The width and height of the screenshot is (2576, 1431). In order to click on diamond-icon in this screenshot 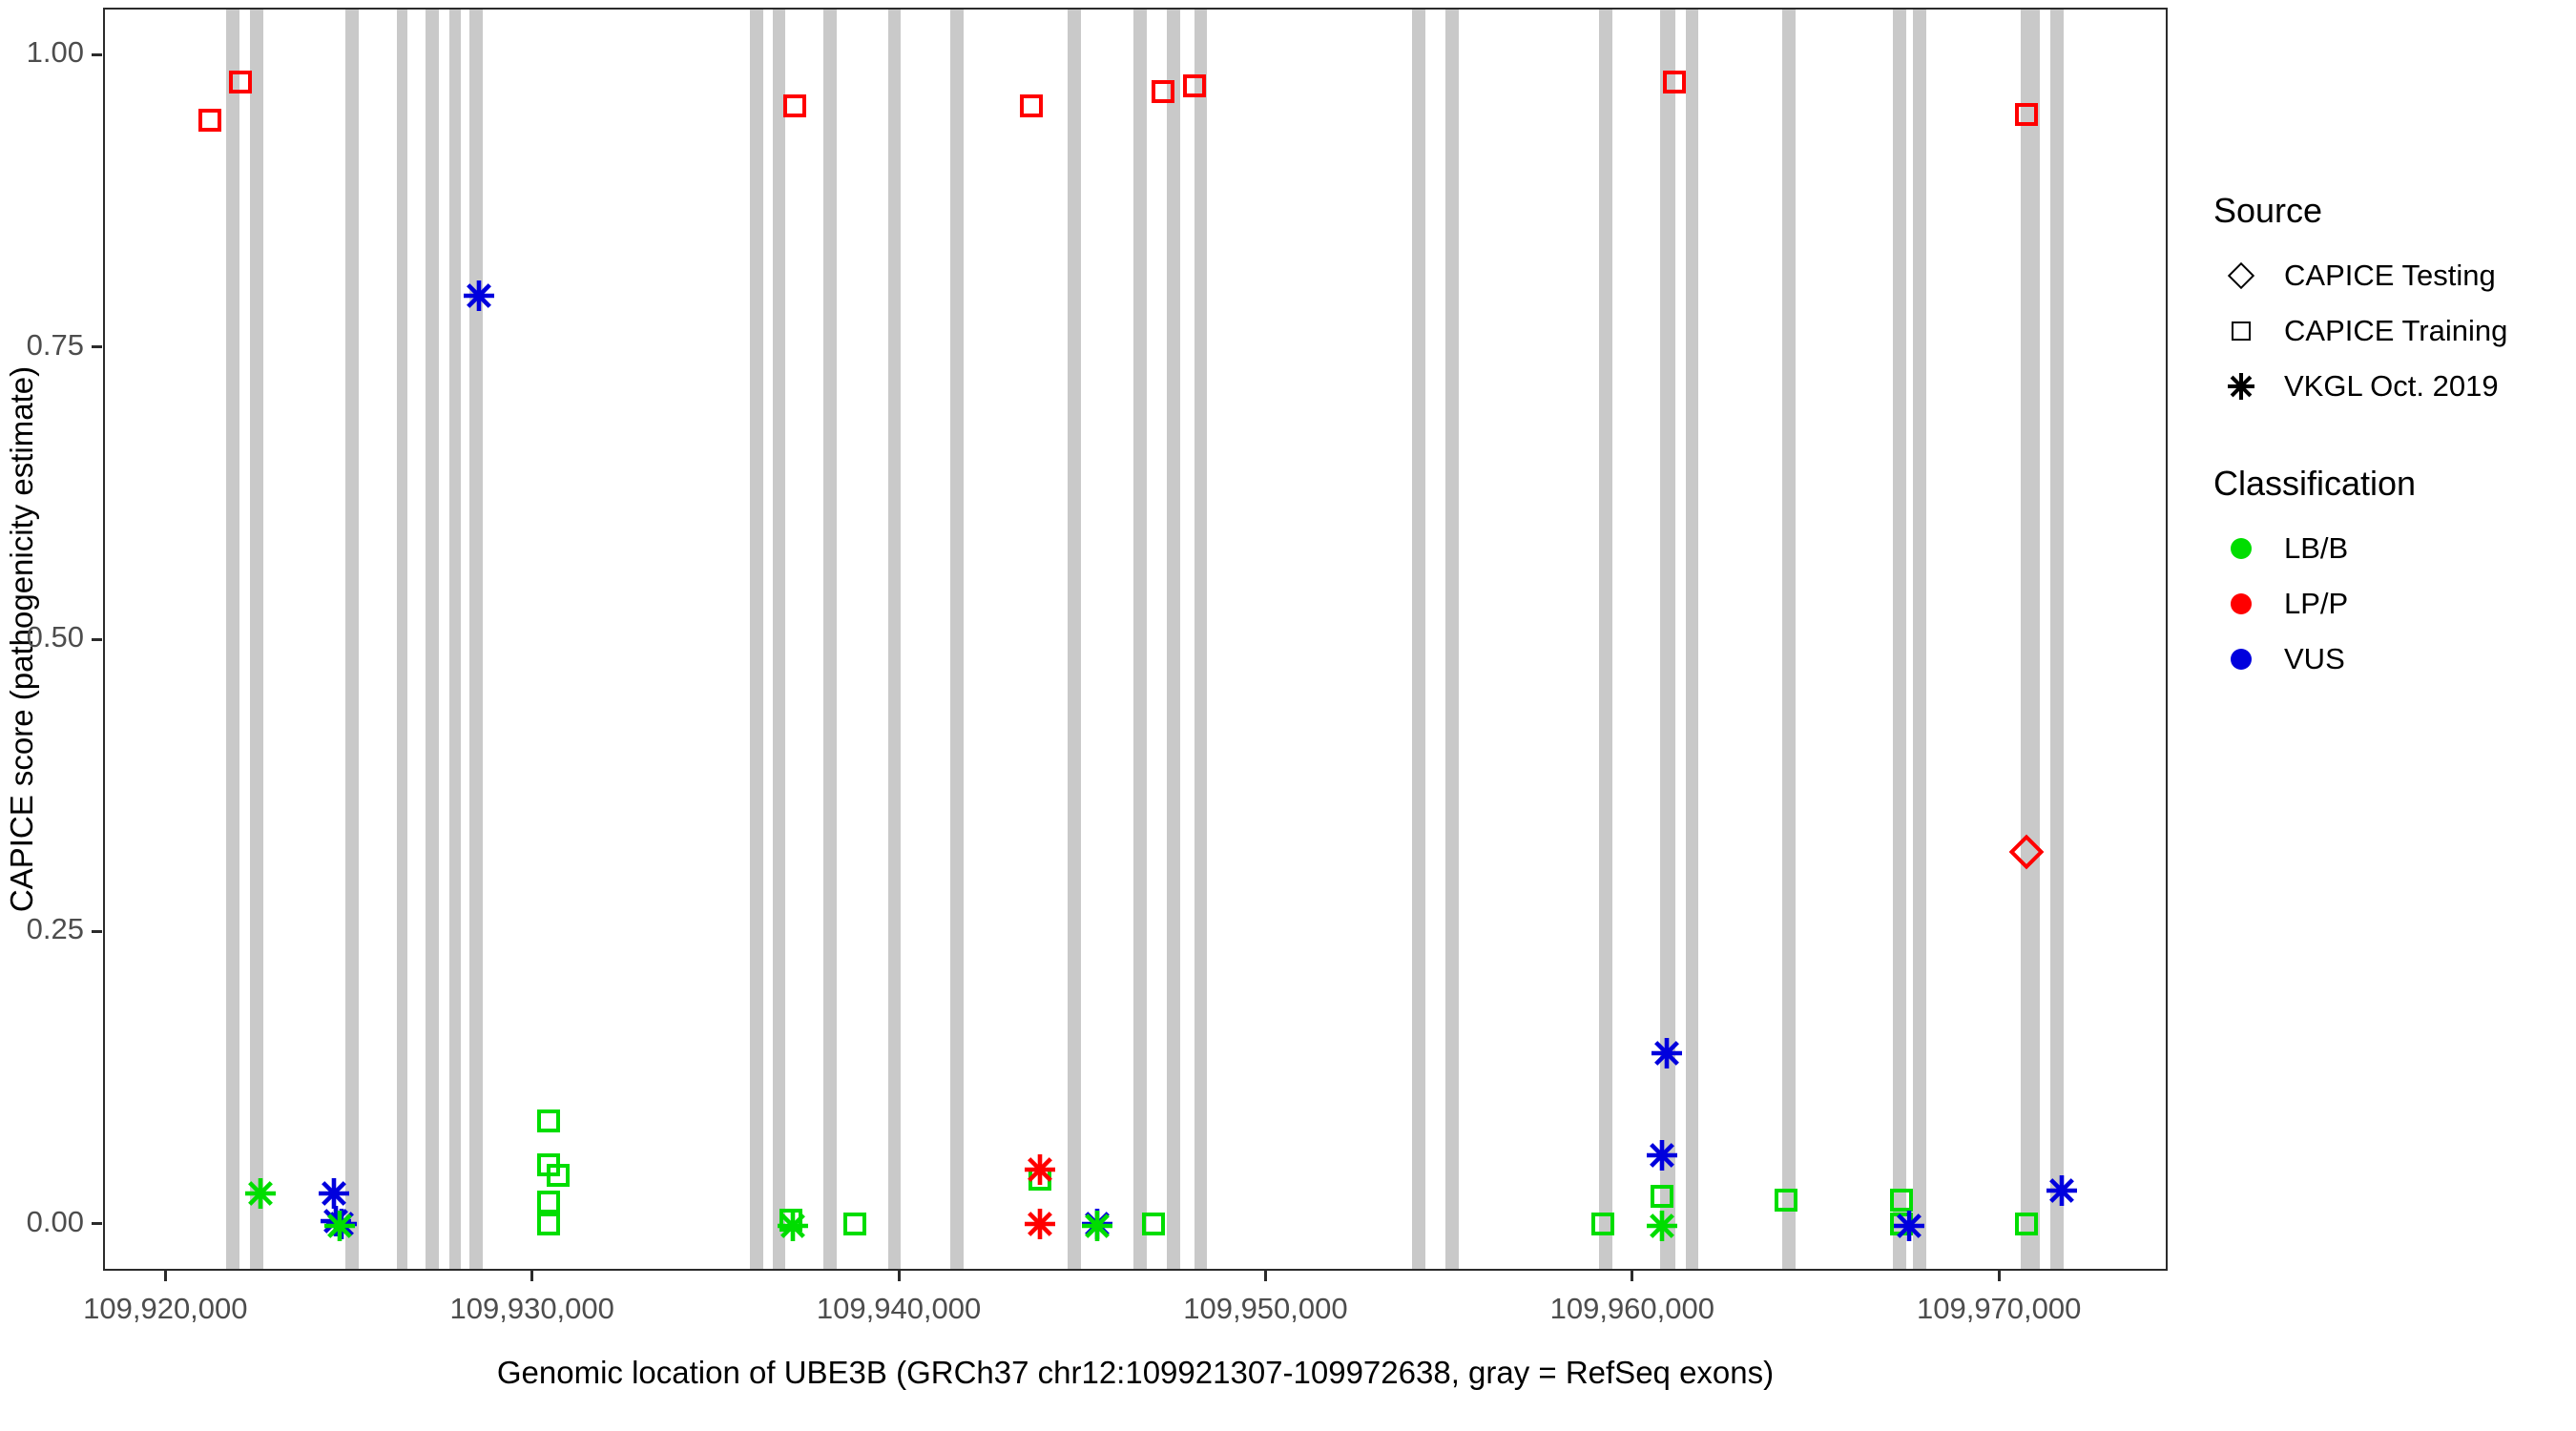, I will do `click(2241, 275)`.